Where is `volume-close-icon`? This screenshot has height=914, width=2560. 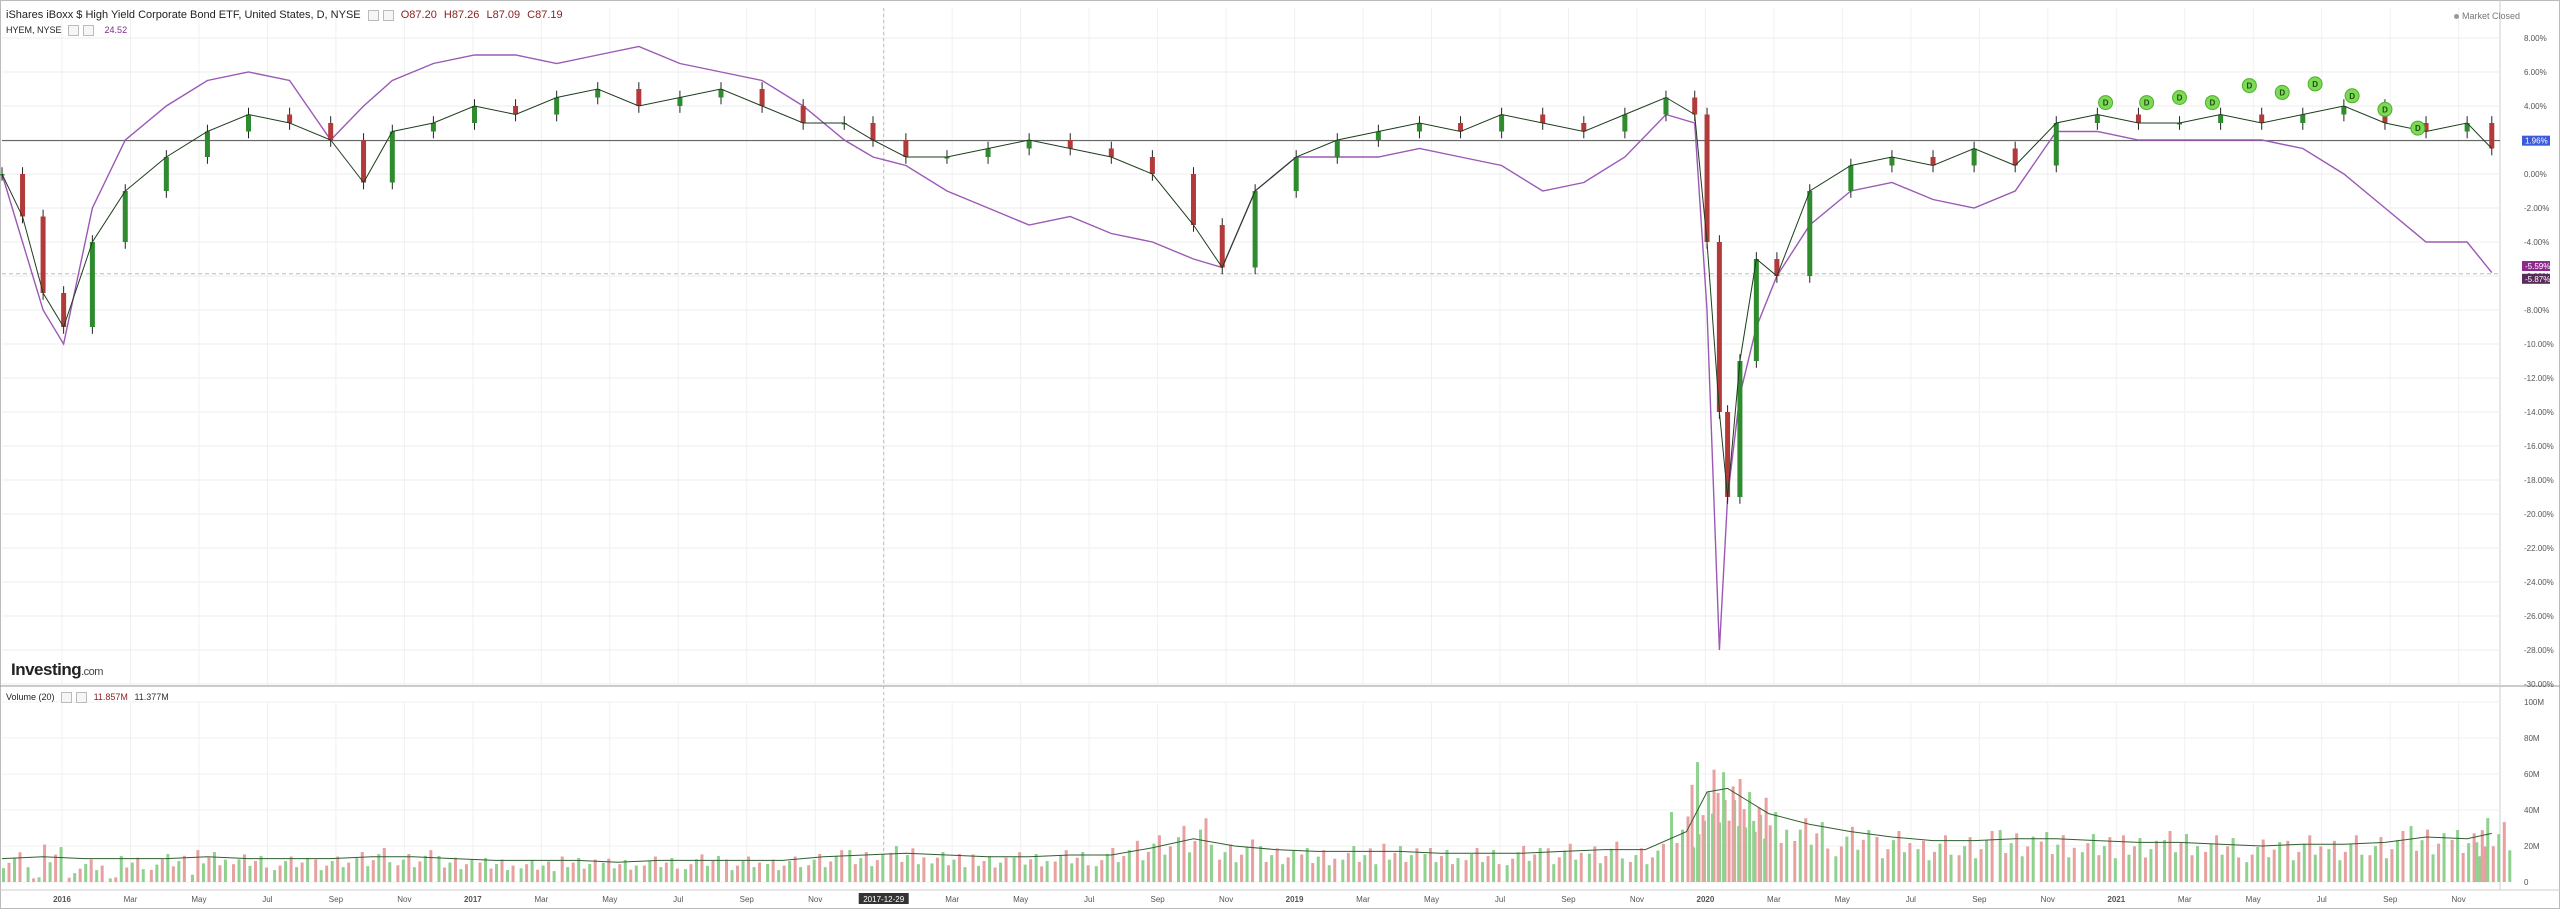
volume-close-icon is located at coordinates (82, 698).